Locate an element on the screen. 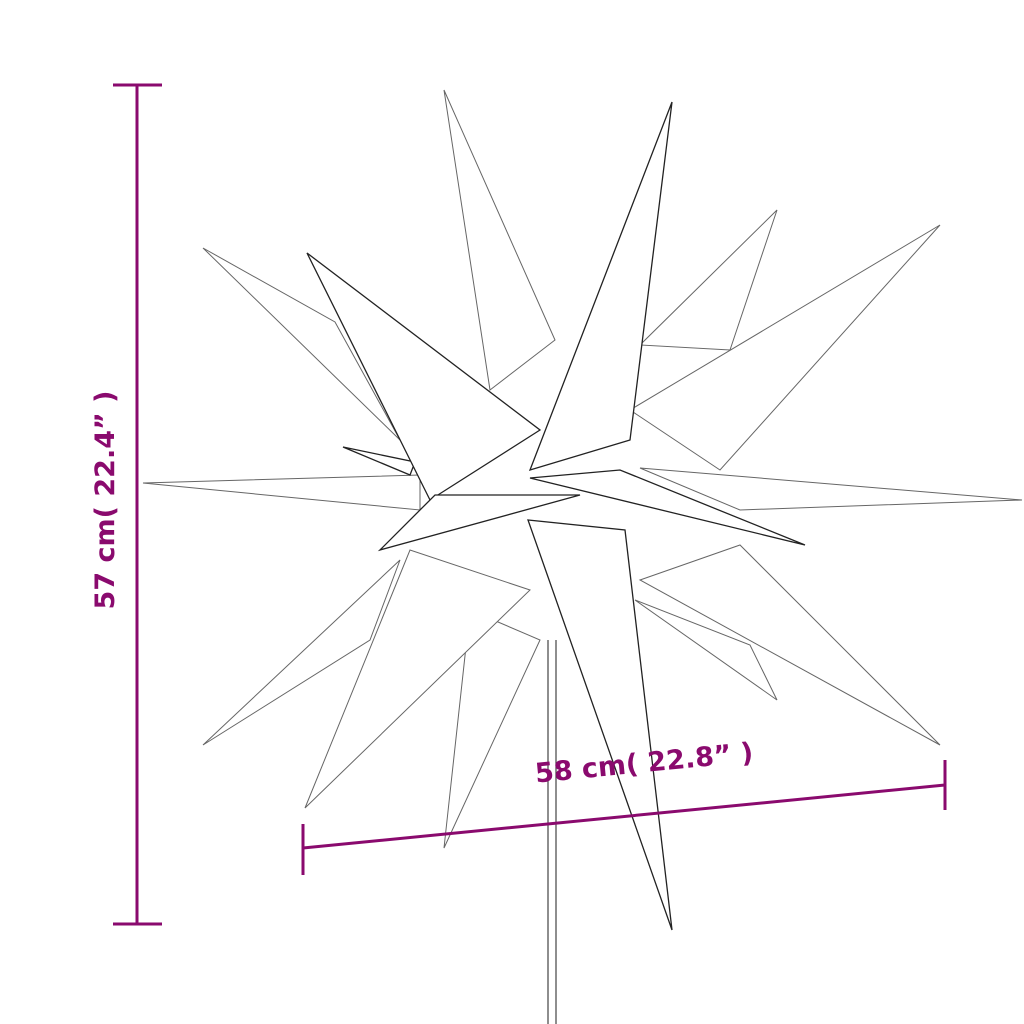  height-dimension: 57 cm( 22.4” ) is located at coordinates (126, 504).